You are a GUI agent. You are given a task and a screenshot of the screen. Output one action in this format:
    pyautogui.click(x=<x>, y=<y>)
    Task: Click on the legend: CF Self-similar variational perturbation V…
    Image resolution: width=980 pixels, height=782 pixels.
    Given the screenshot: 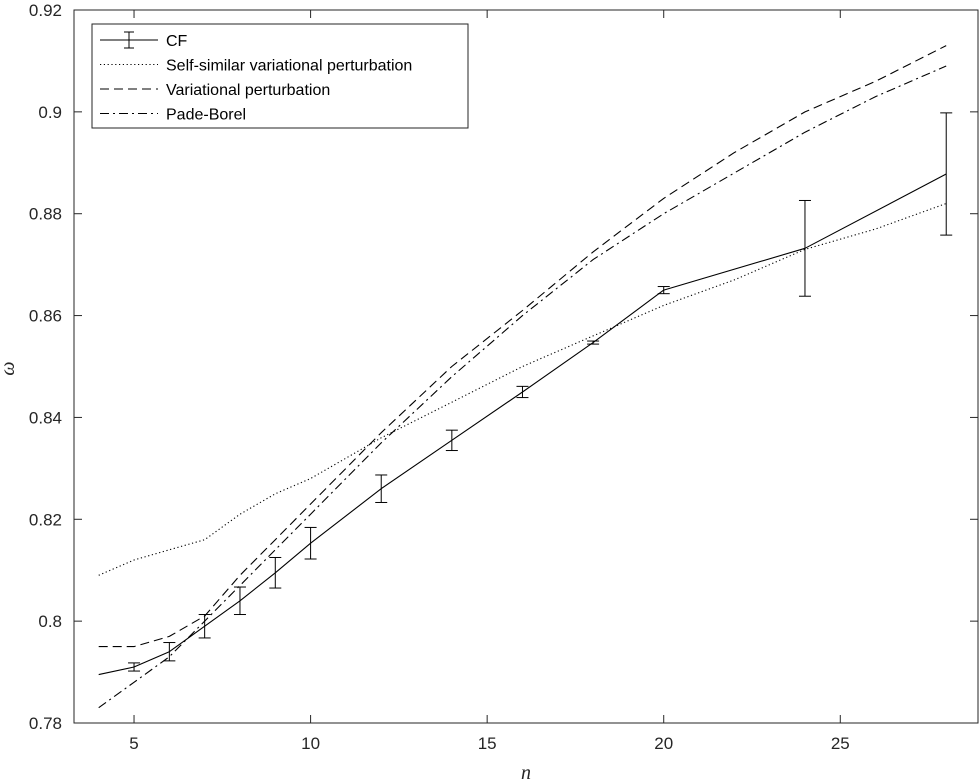 What is the action you would take?
    pyautogui.click(x=280, y=76)
    